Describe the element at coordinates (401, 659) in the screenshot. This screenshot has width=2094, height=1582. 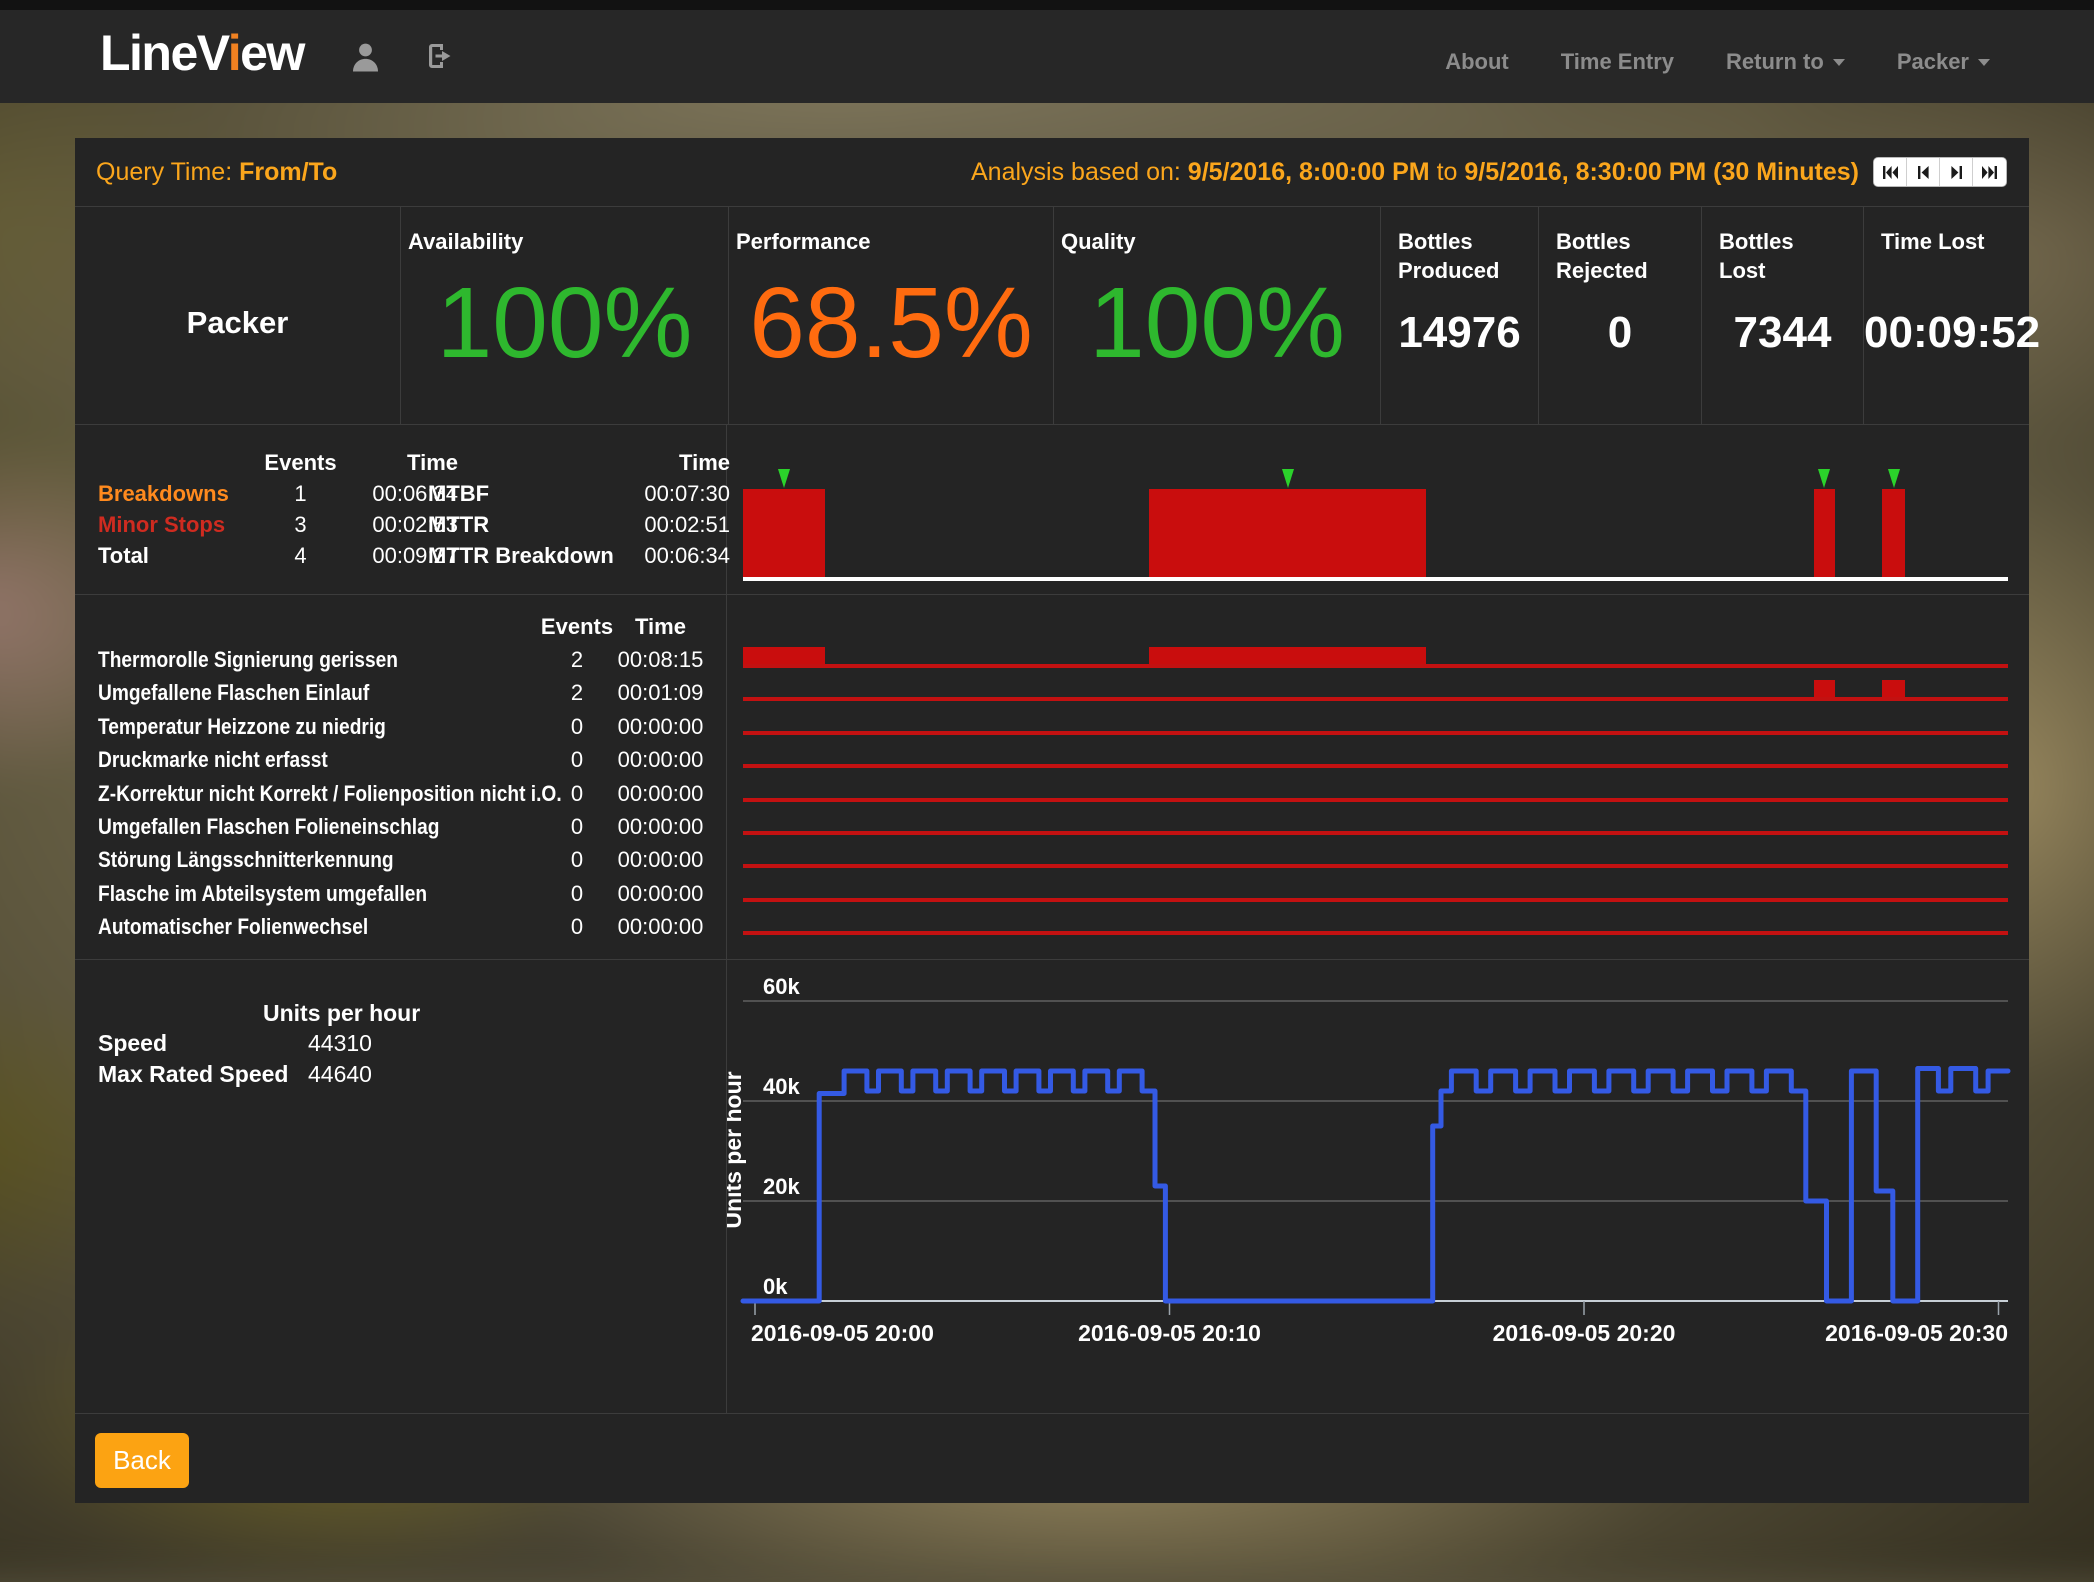
I see `event-row: Thermorolle Signierung gerissen 2 00:08:15` at that location.